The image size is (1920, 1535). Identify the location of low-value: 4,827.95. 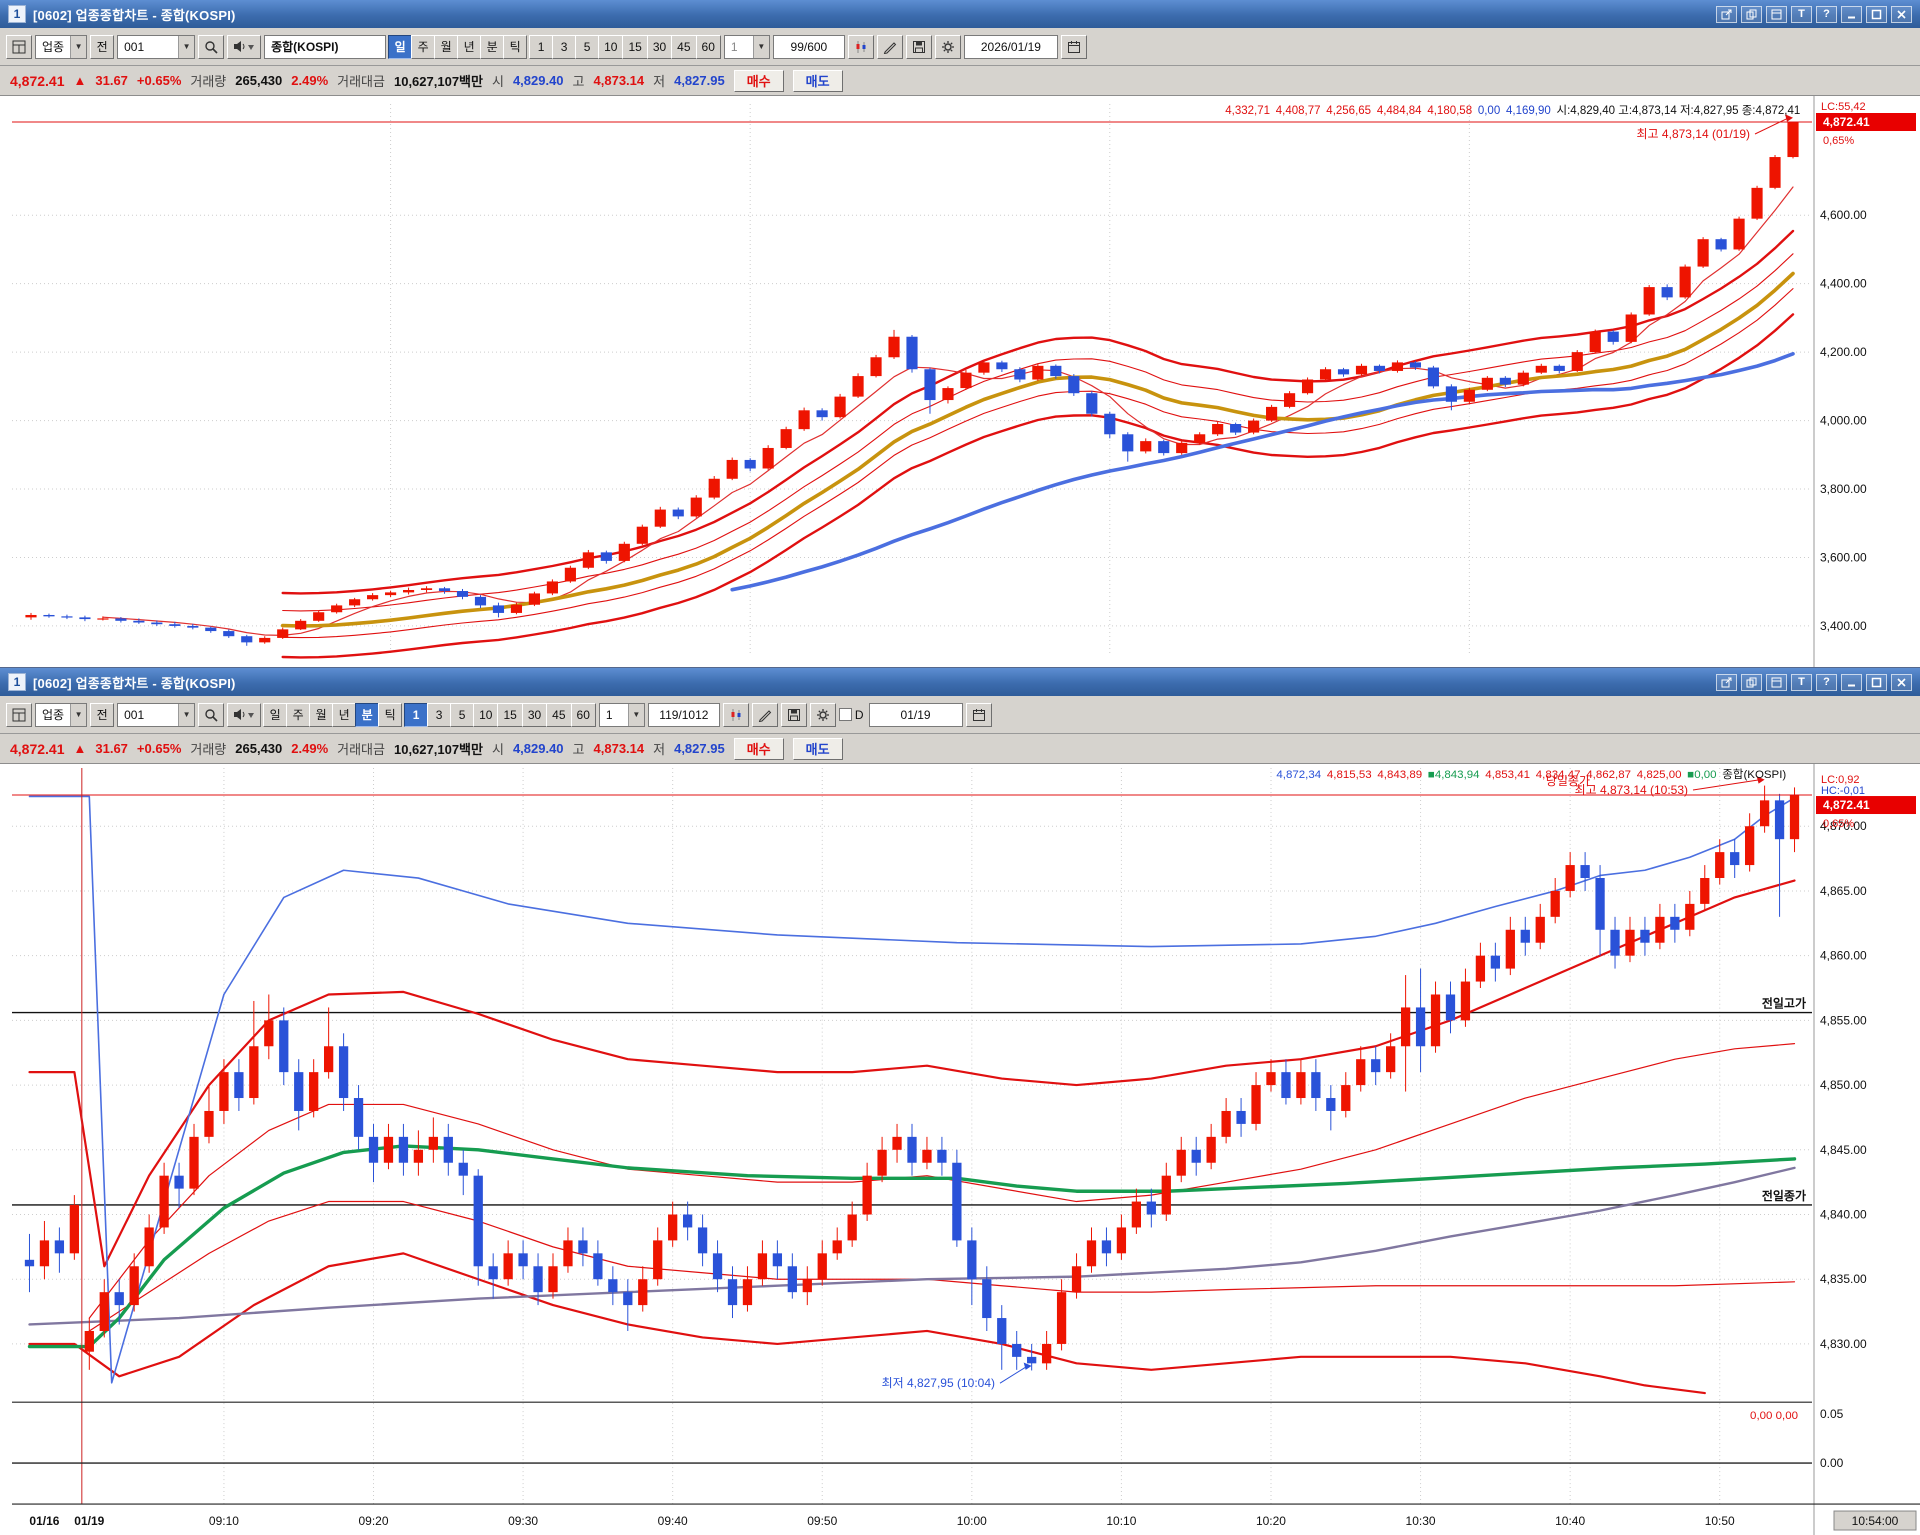
(699, 748).